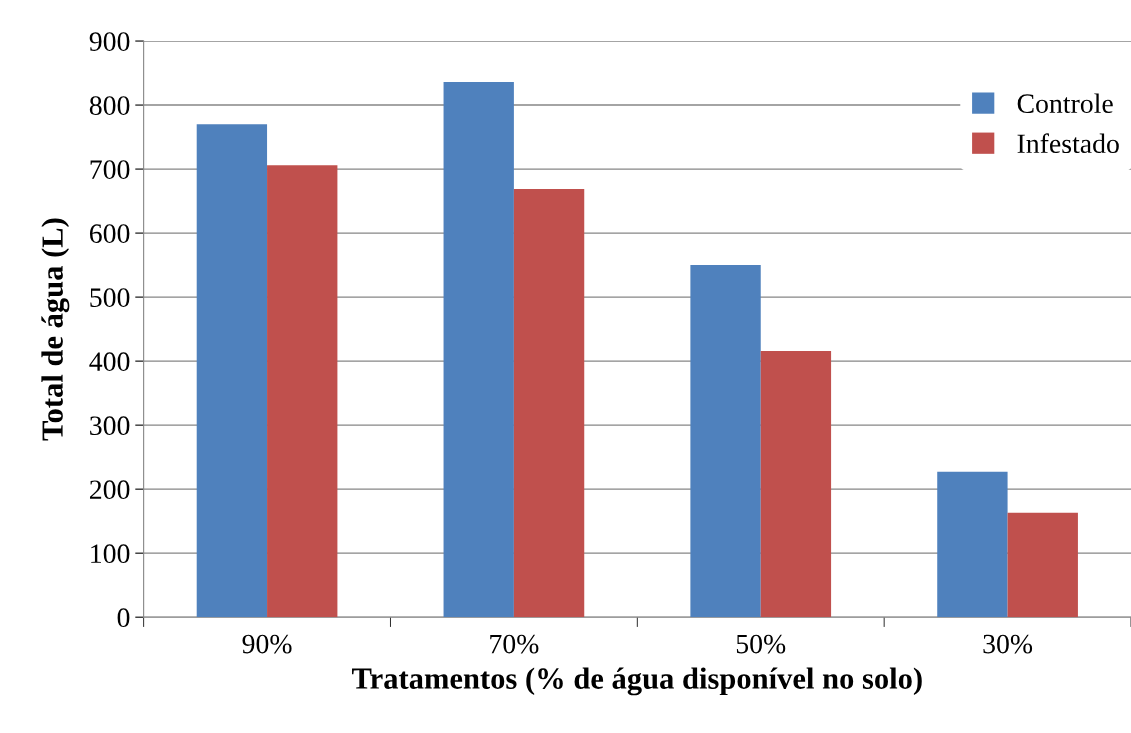  What do you see at coordinates (1068, 143) in the screenshot?
I see `legend-label: Infestado` at bounding box center [1068, 143].